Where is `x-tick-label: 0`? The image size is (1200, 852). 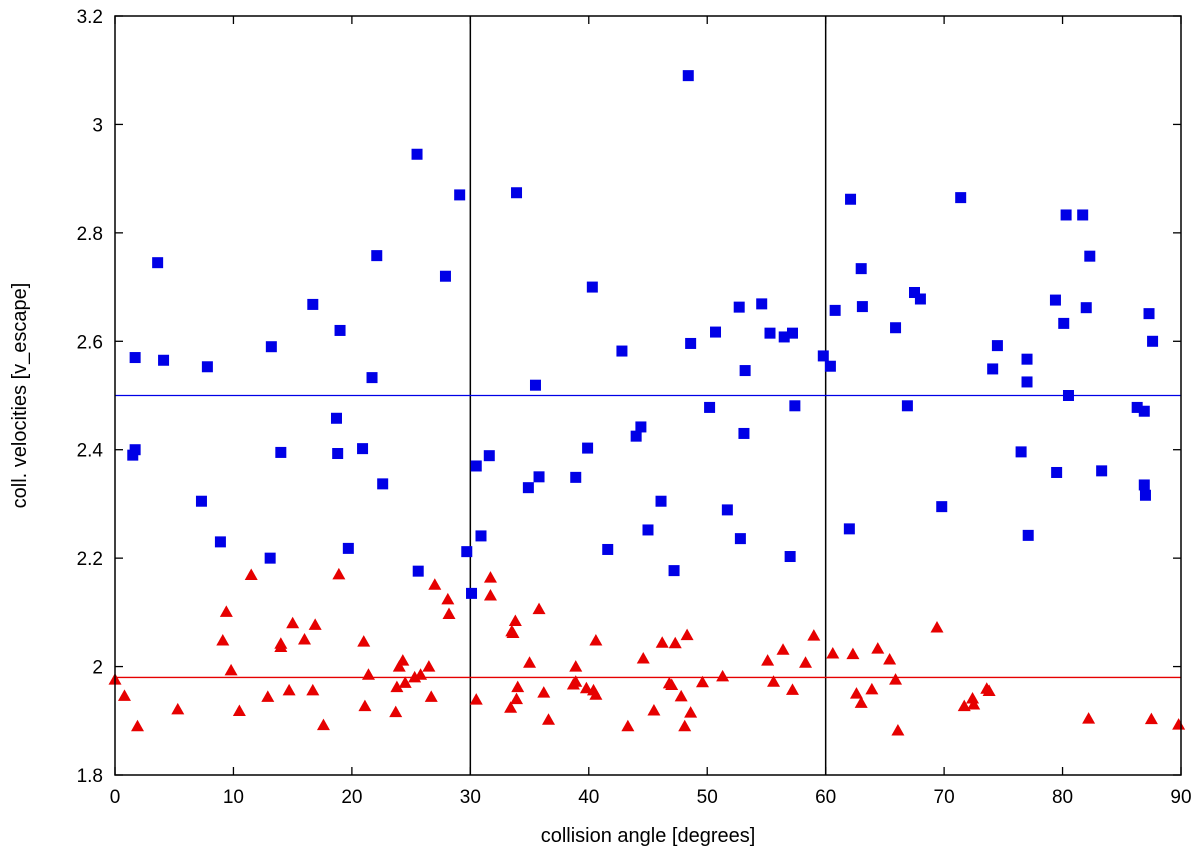
x-tick-label: 0 is located at coordinates (115, 797).